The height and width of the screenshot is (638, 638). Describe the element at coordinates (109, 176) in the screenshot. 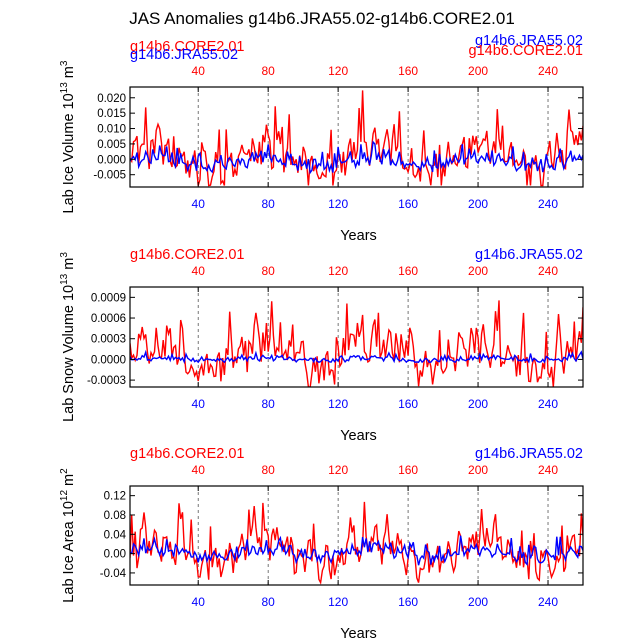

I see `ytick-label: -0.005` at that location.